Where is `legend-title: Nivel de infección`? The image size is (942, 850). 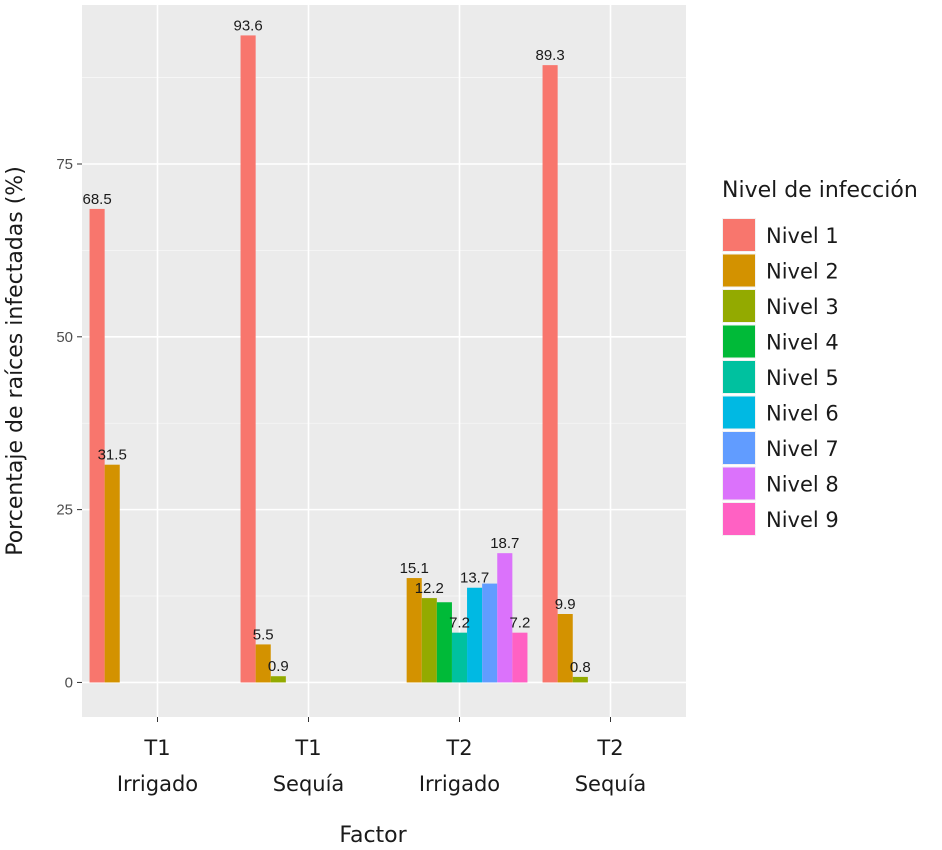
legend-title: Nivel de infección is located at coordinates (820, 190).